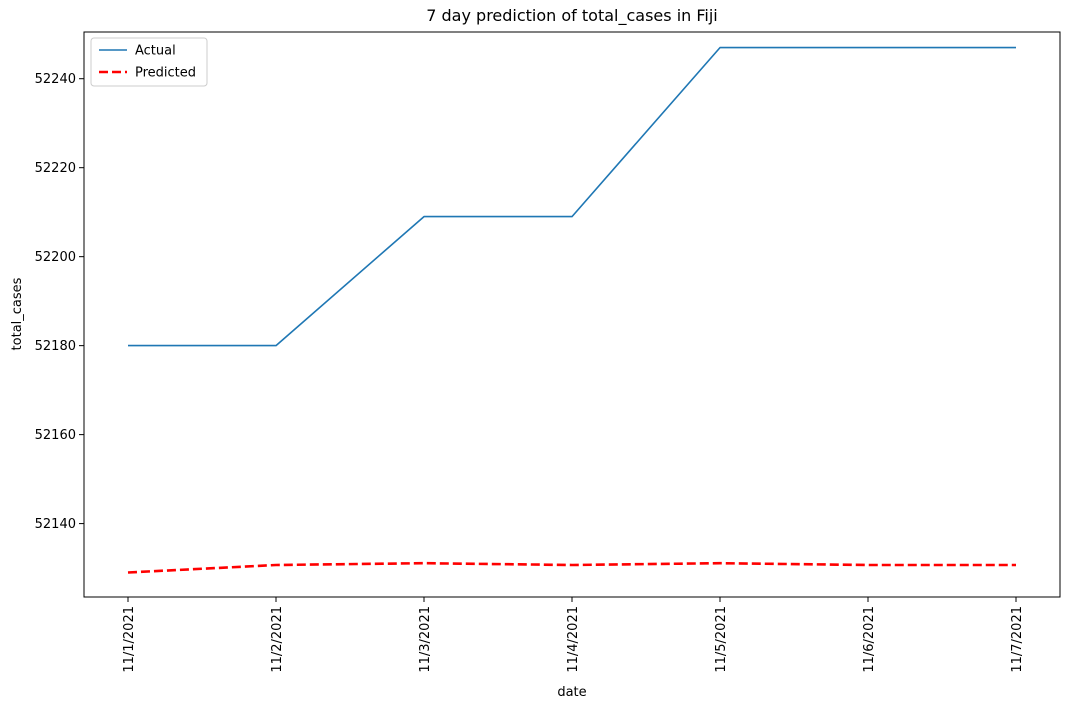  Describe the element at coordinates (869, 639) in the screenshot. I see `x-tick-label: 11/6/2021` at that location.